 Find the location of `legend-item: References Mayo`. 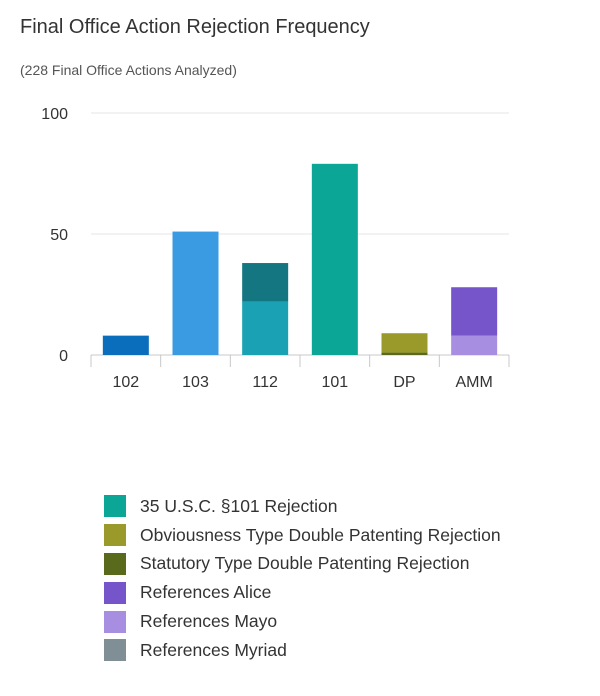

legend-item: References Mayo is located at coordinates (302, 621).